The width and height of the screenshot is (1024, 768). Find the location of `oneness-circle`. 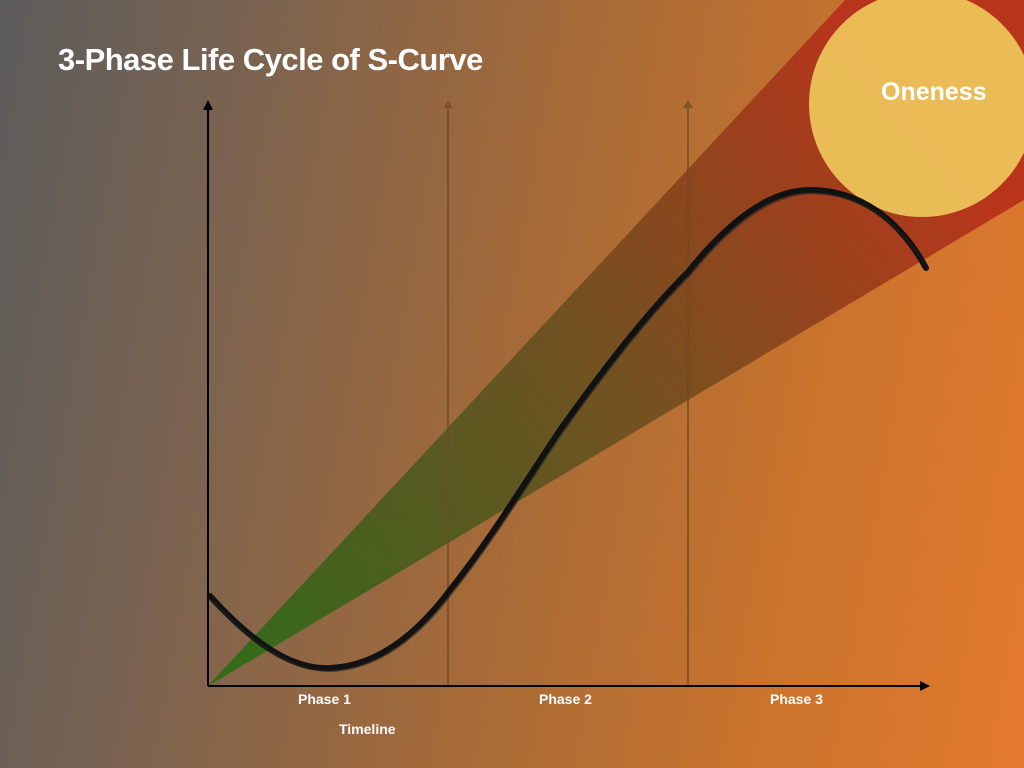

oneness-circle is located at coordinates (916, 108).